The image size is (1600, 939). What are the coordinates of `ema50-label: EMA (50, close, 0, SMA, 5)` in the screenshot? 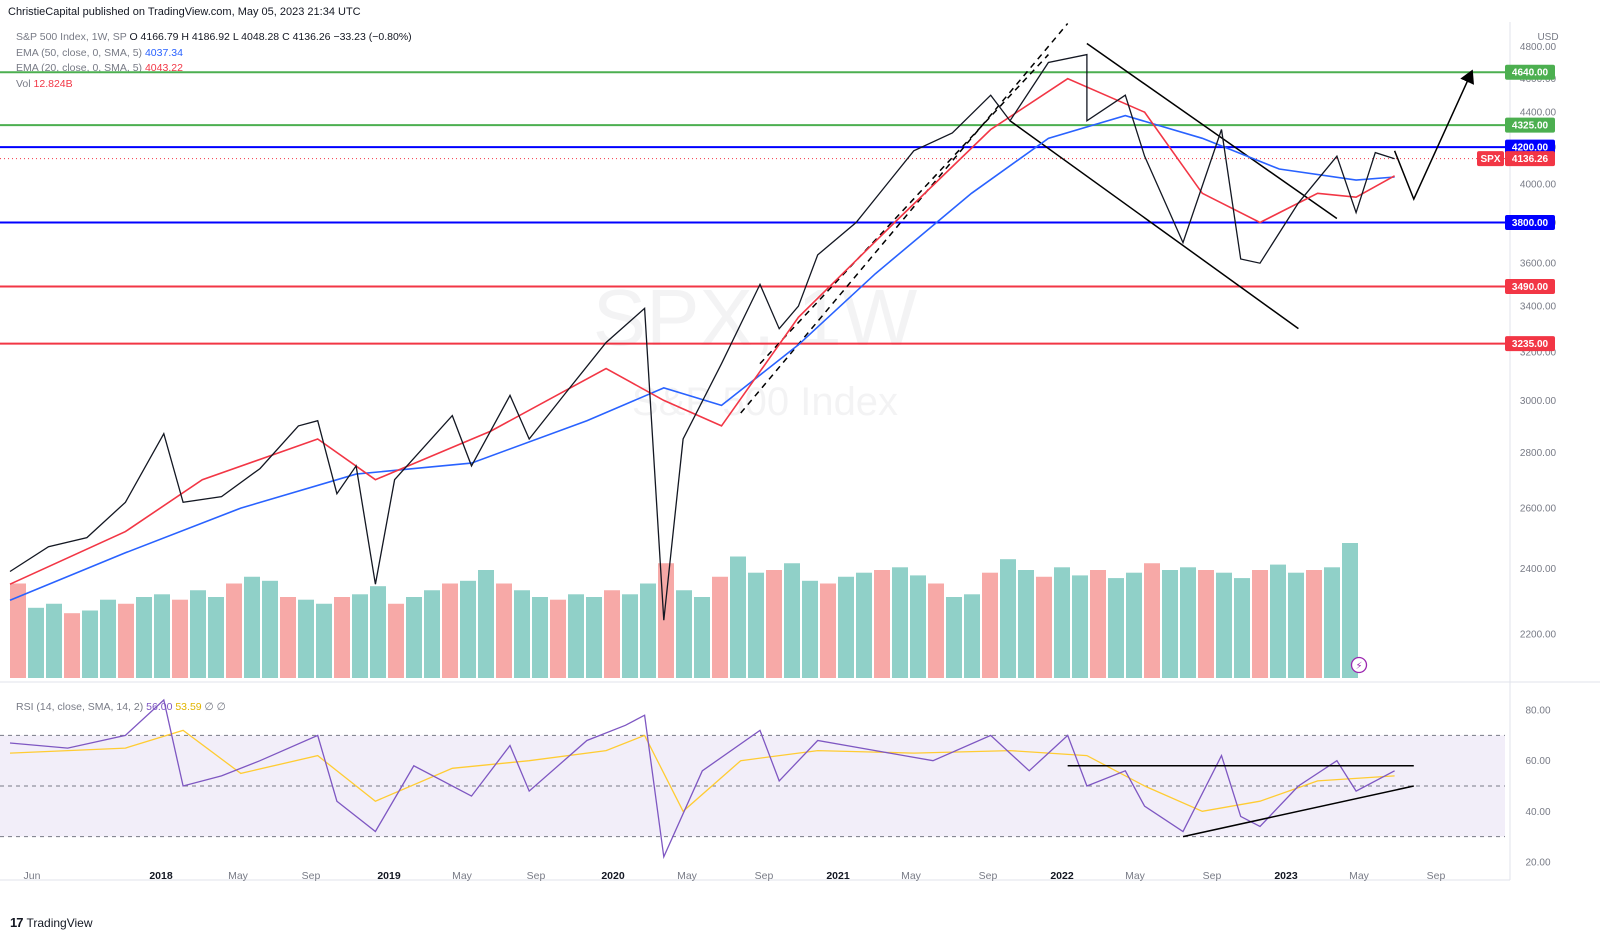 It's located at (79, 52).